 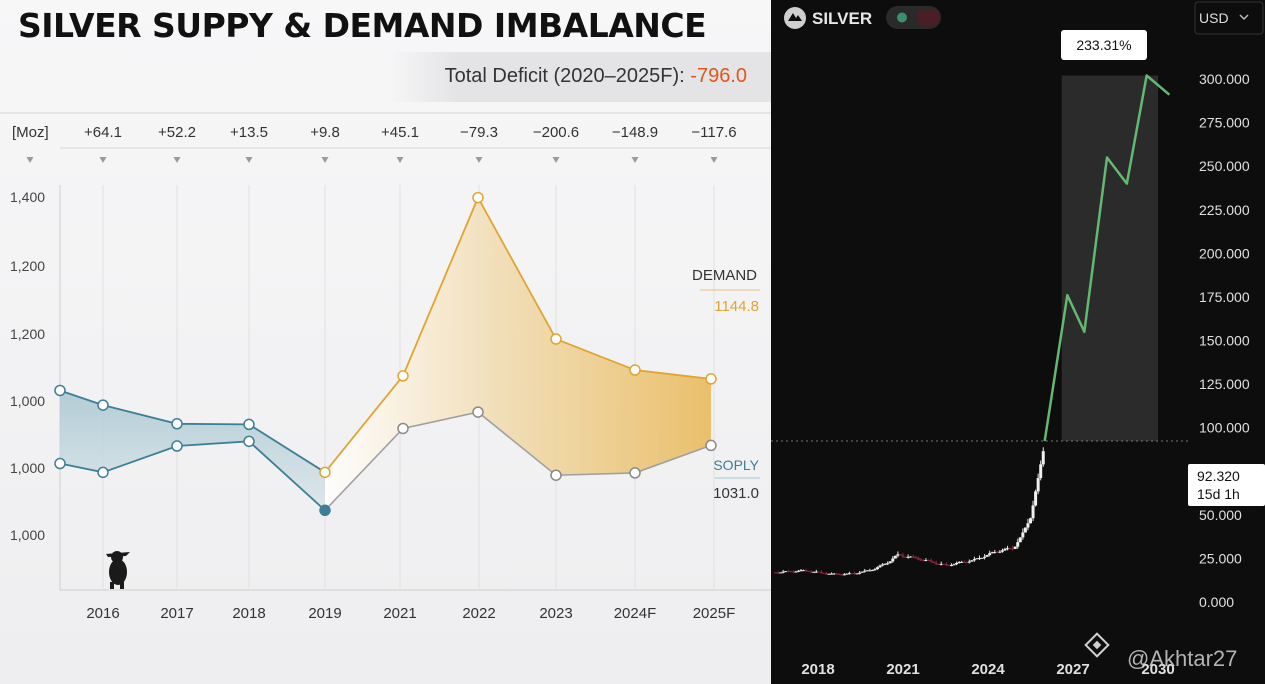 What do you see at coordinates (1224, 123) in the screenshot?
I see `price-tick-label: 275.000` at bounding box center [1224, 123].